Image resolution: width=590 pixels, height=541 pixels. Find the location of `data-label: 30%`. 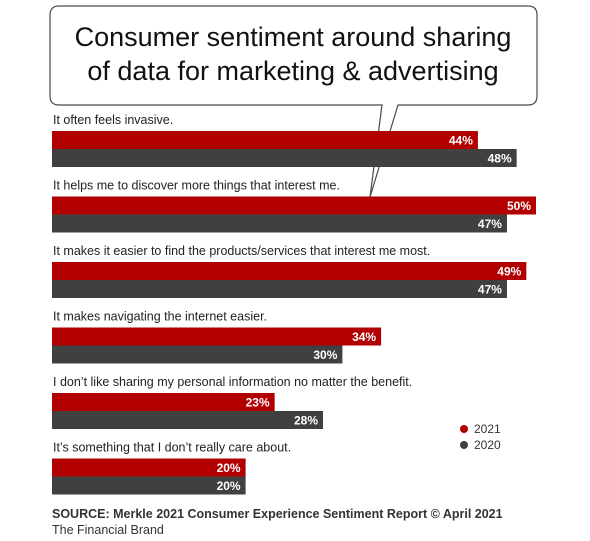

data-label: 30% is located at coordinates (325, 355).